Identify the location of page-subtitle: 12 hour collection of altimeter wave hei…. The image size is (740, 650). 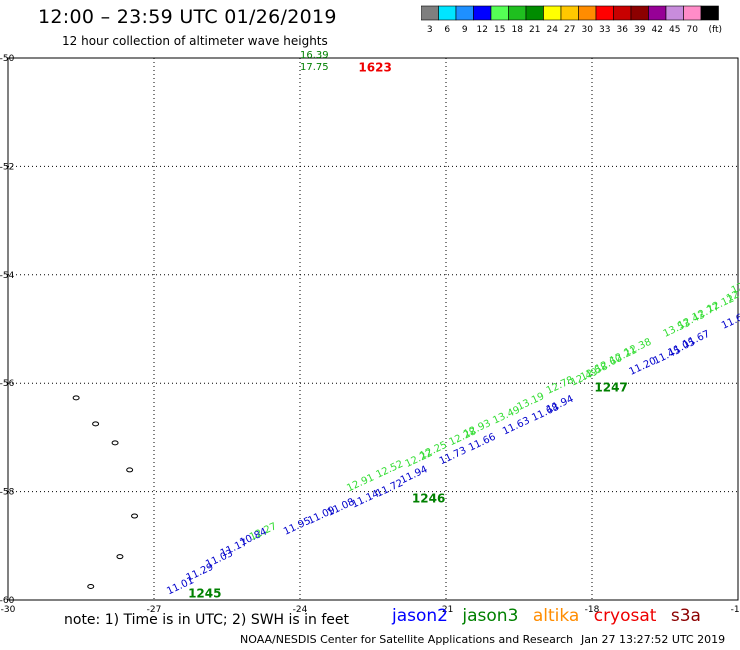
(195, 41).